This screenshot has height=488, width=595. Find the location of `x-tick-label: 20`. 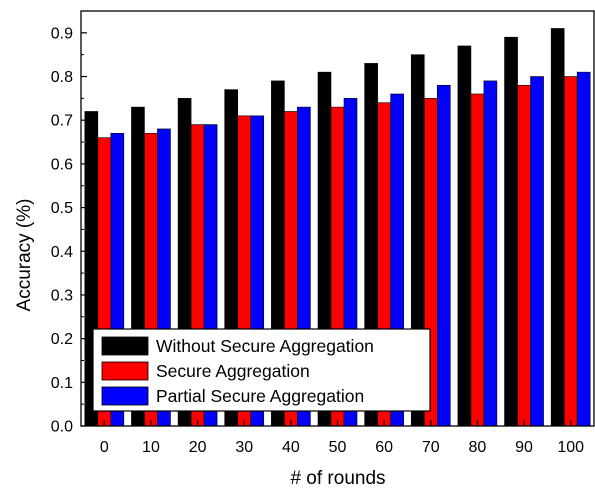

x-tick-label: 20 is located at coordinates (198, 447).